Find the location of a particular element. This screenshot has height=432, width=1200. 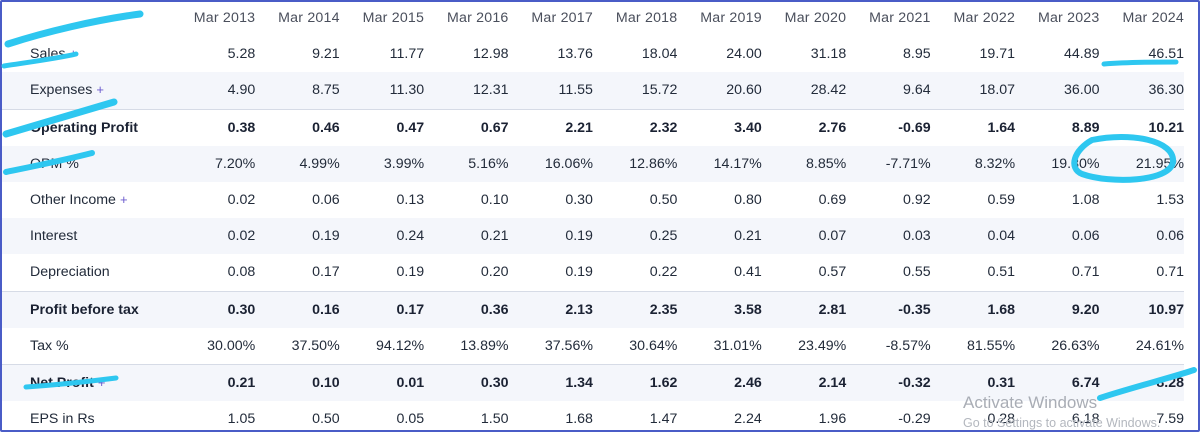

table-cell: 2.21 is located at coordinates (550, 127).